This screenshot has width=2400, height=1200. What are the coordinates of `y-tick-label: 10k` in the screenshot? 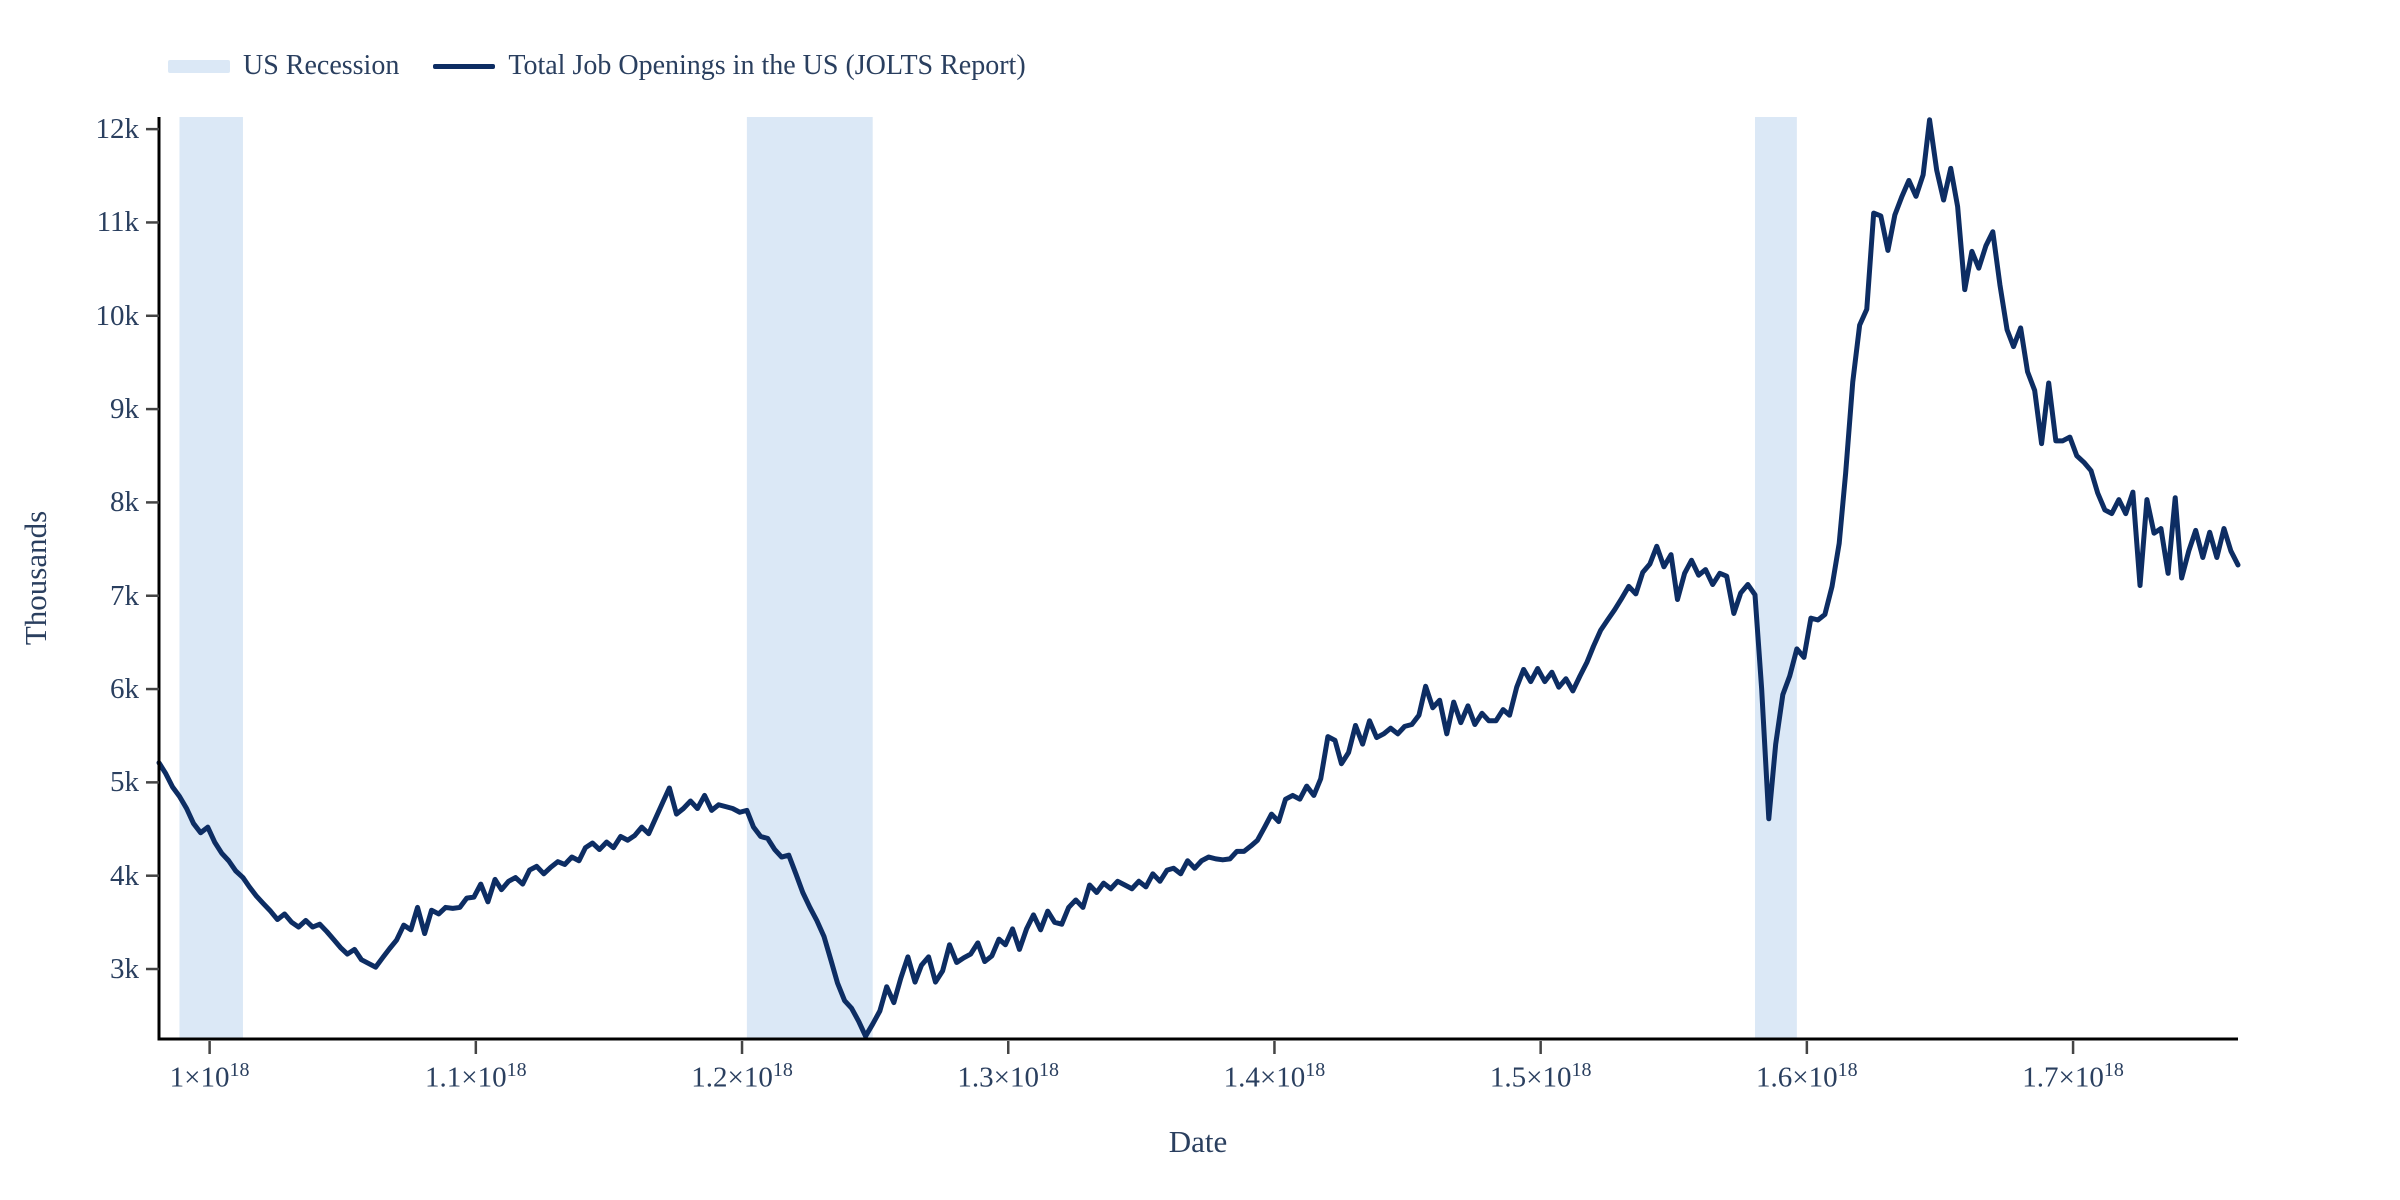 It's located at (117, 315).